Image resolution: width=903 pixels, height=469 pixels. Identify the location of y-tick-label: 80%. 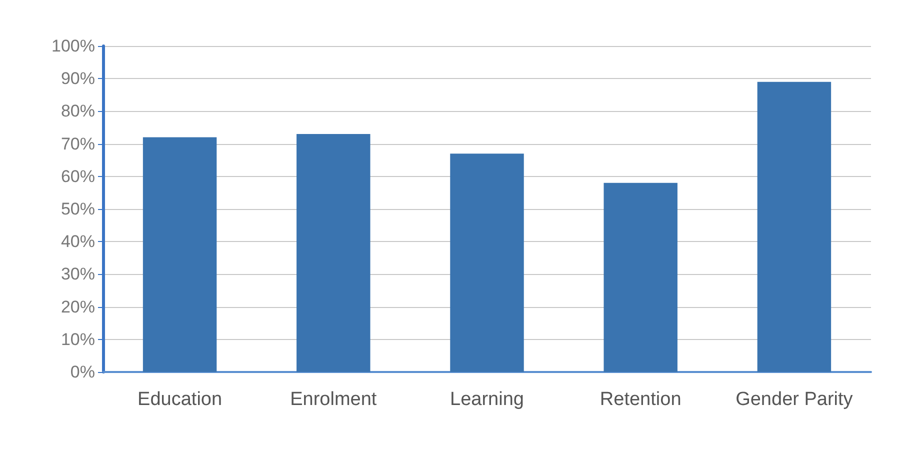
(77, 111).